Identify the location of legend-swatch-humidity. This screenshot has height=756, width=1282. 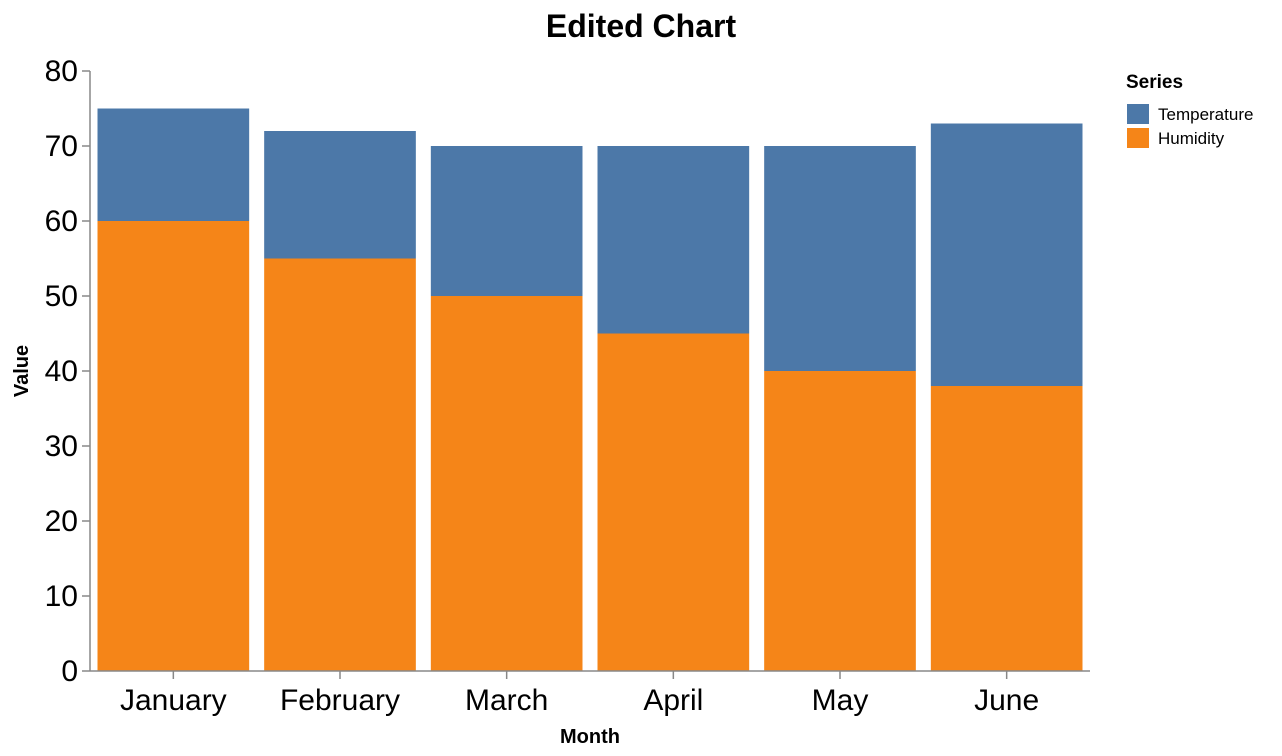
(1138, 138).